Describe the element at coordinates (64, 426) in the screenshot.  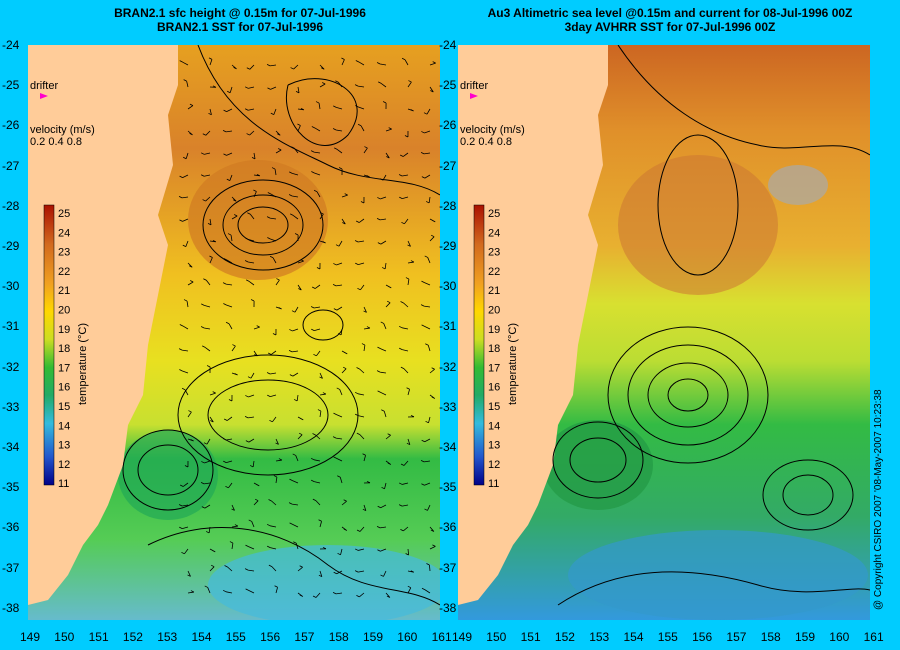
I see `colorbar-tick-label: 14` at that location.